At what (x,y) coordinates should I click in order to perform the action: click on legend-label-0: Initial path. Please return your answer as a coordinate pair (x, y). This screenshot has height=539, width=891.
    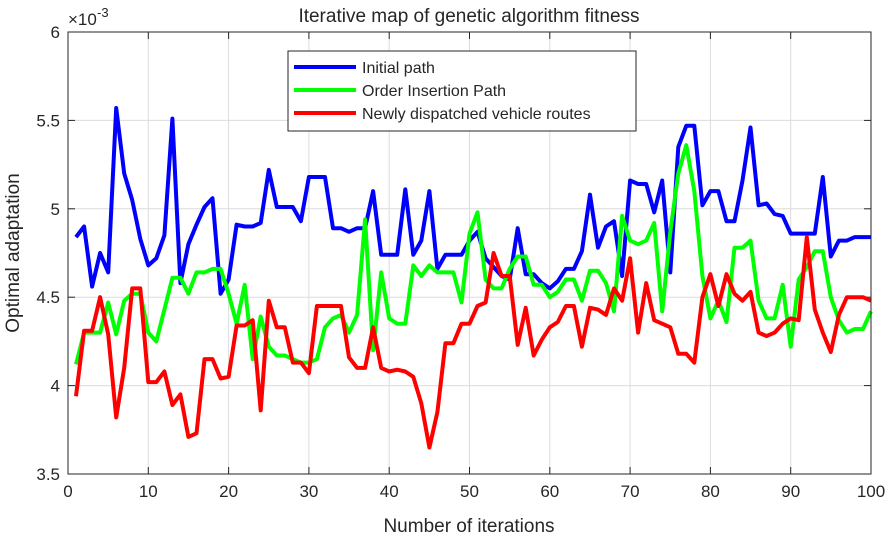
    Looking at the image, I should click on (398, 68).